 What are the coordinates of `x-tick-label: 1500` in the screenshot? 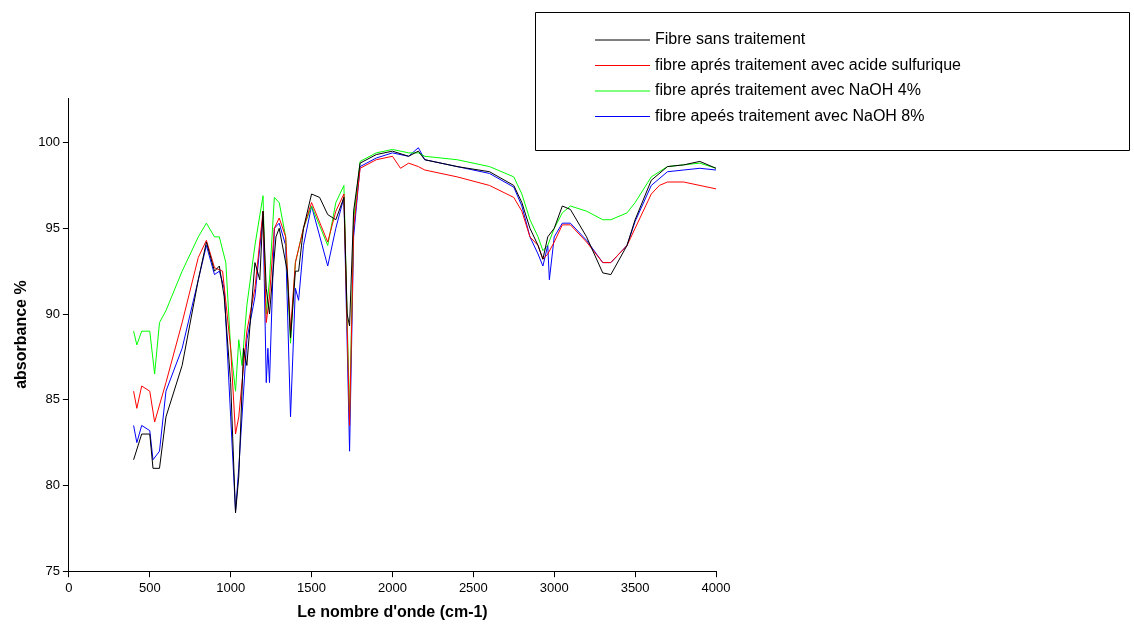 It's located at (312, 587).